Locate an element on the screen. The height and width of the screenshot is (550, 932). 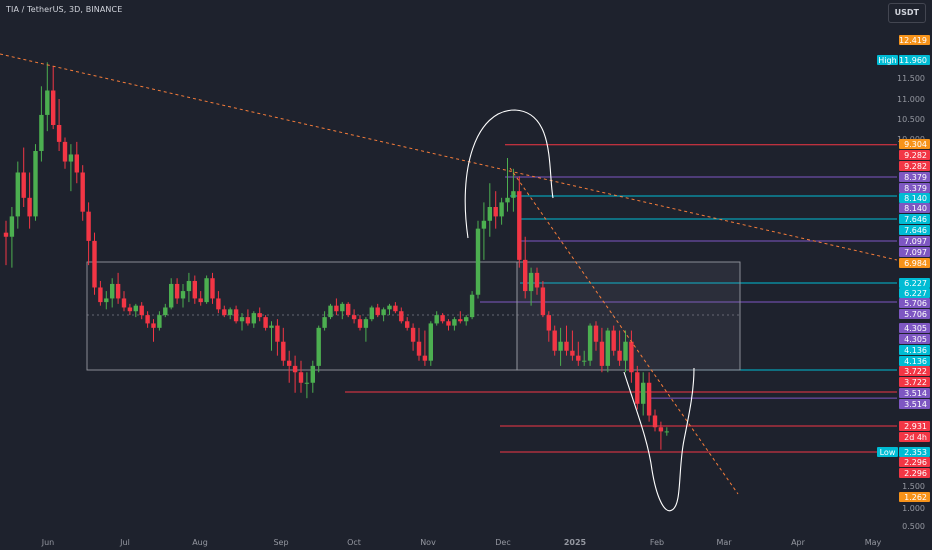
price-label-text: 6.227 is located at coordinates (915, 283).